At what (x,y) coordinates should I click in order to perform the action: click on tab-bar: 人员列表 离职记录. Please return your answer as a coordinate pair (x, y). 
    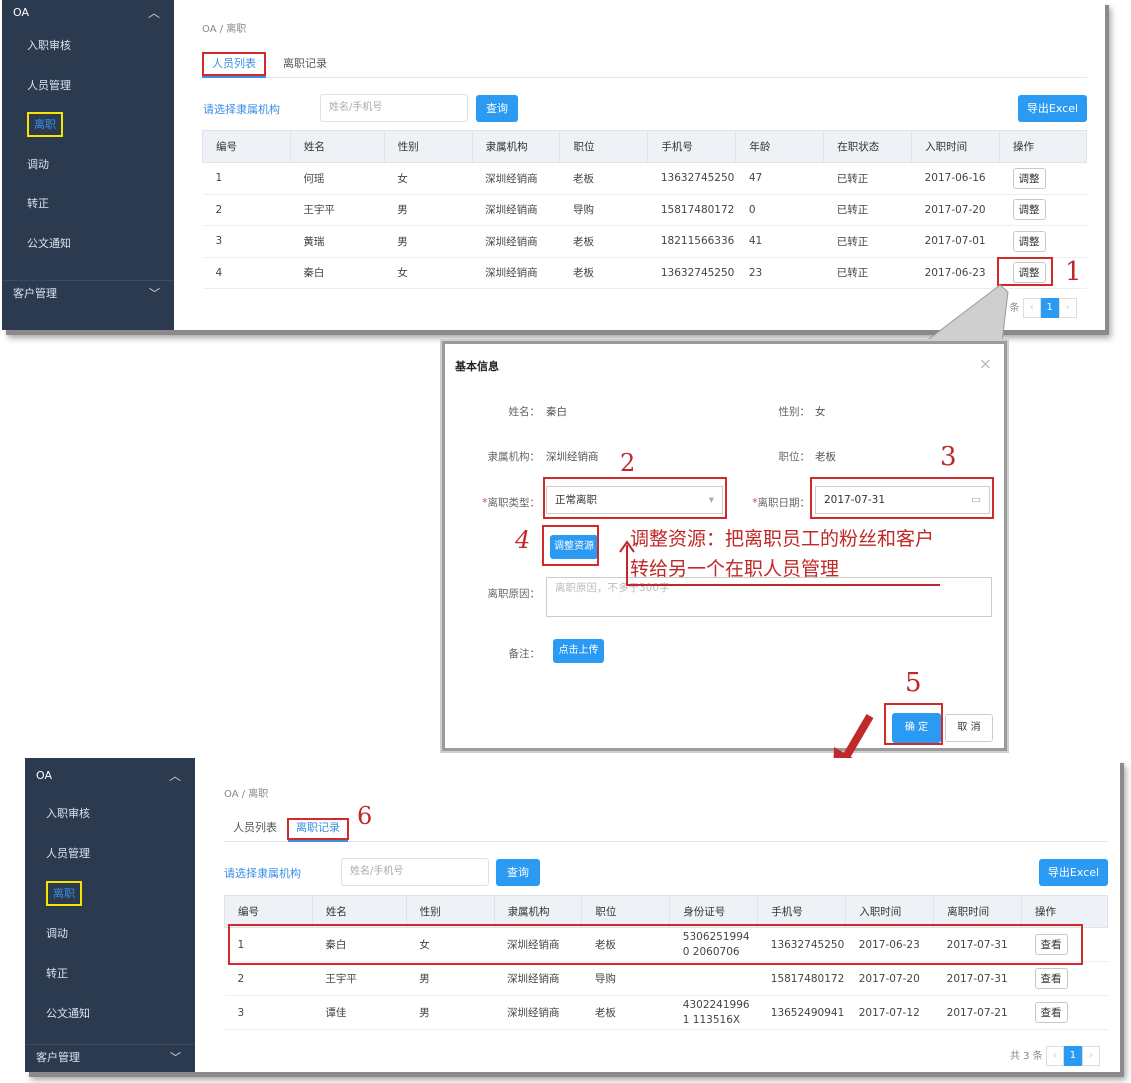
    Looking at the image, I should click on (666, 829).